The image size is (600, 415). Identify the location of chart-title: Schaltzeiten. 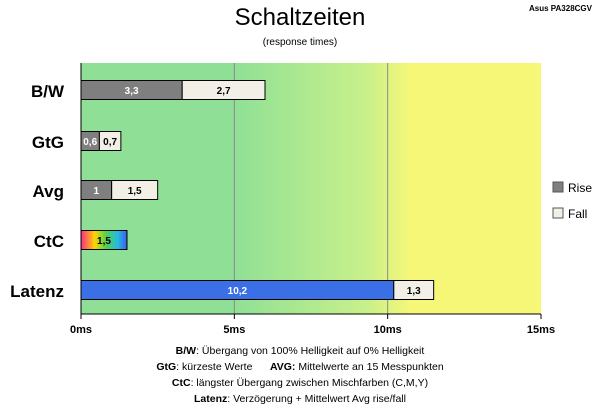
(300, 17).